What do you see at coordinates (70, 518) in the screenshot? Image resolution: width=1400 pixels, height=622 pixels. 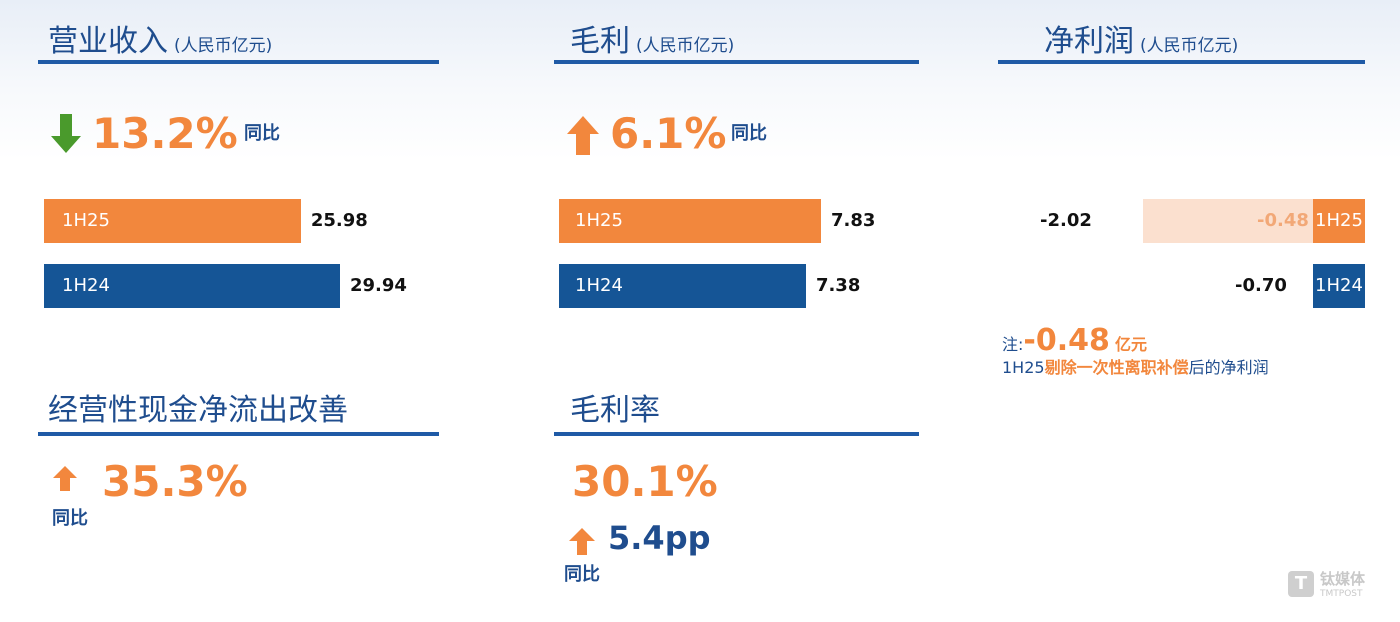 I see `cashflow-yoy-label: 同比` at bounding box center [70, 518].